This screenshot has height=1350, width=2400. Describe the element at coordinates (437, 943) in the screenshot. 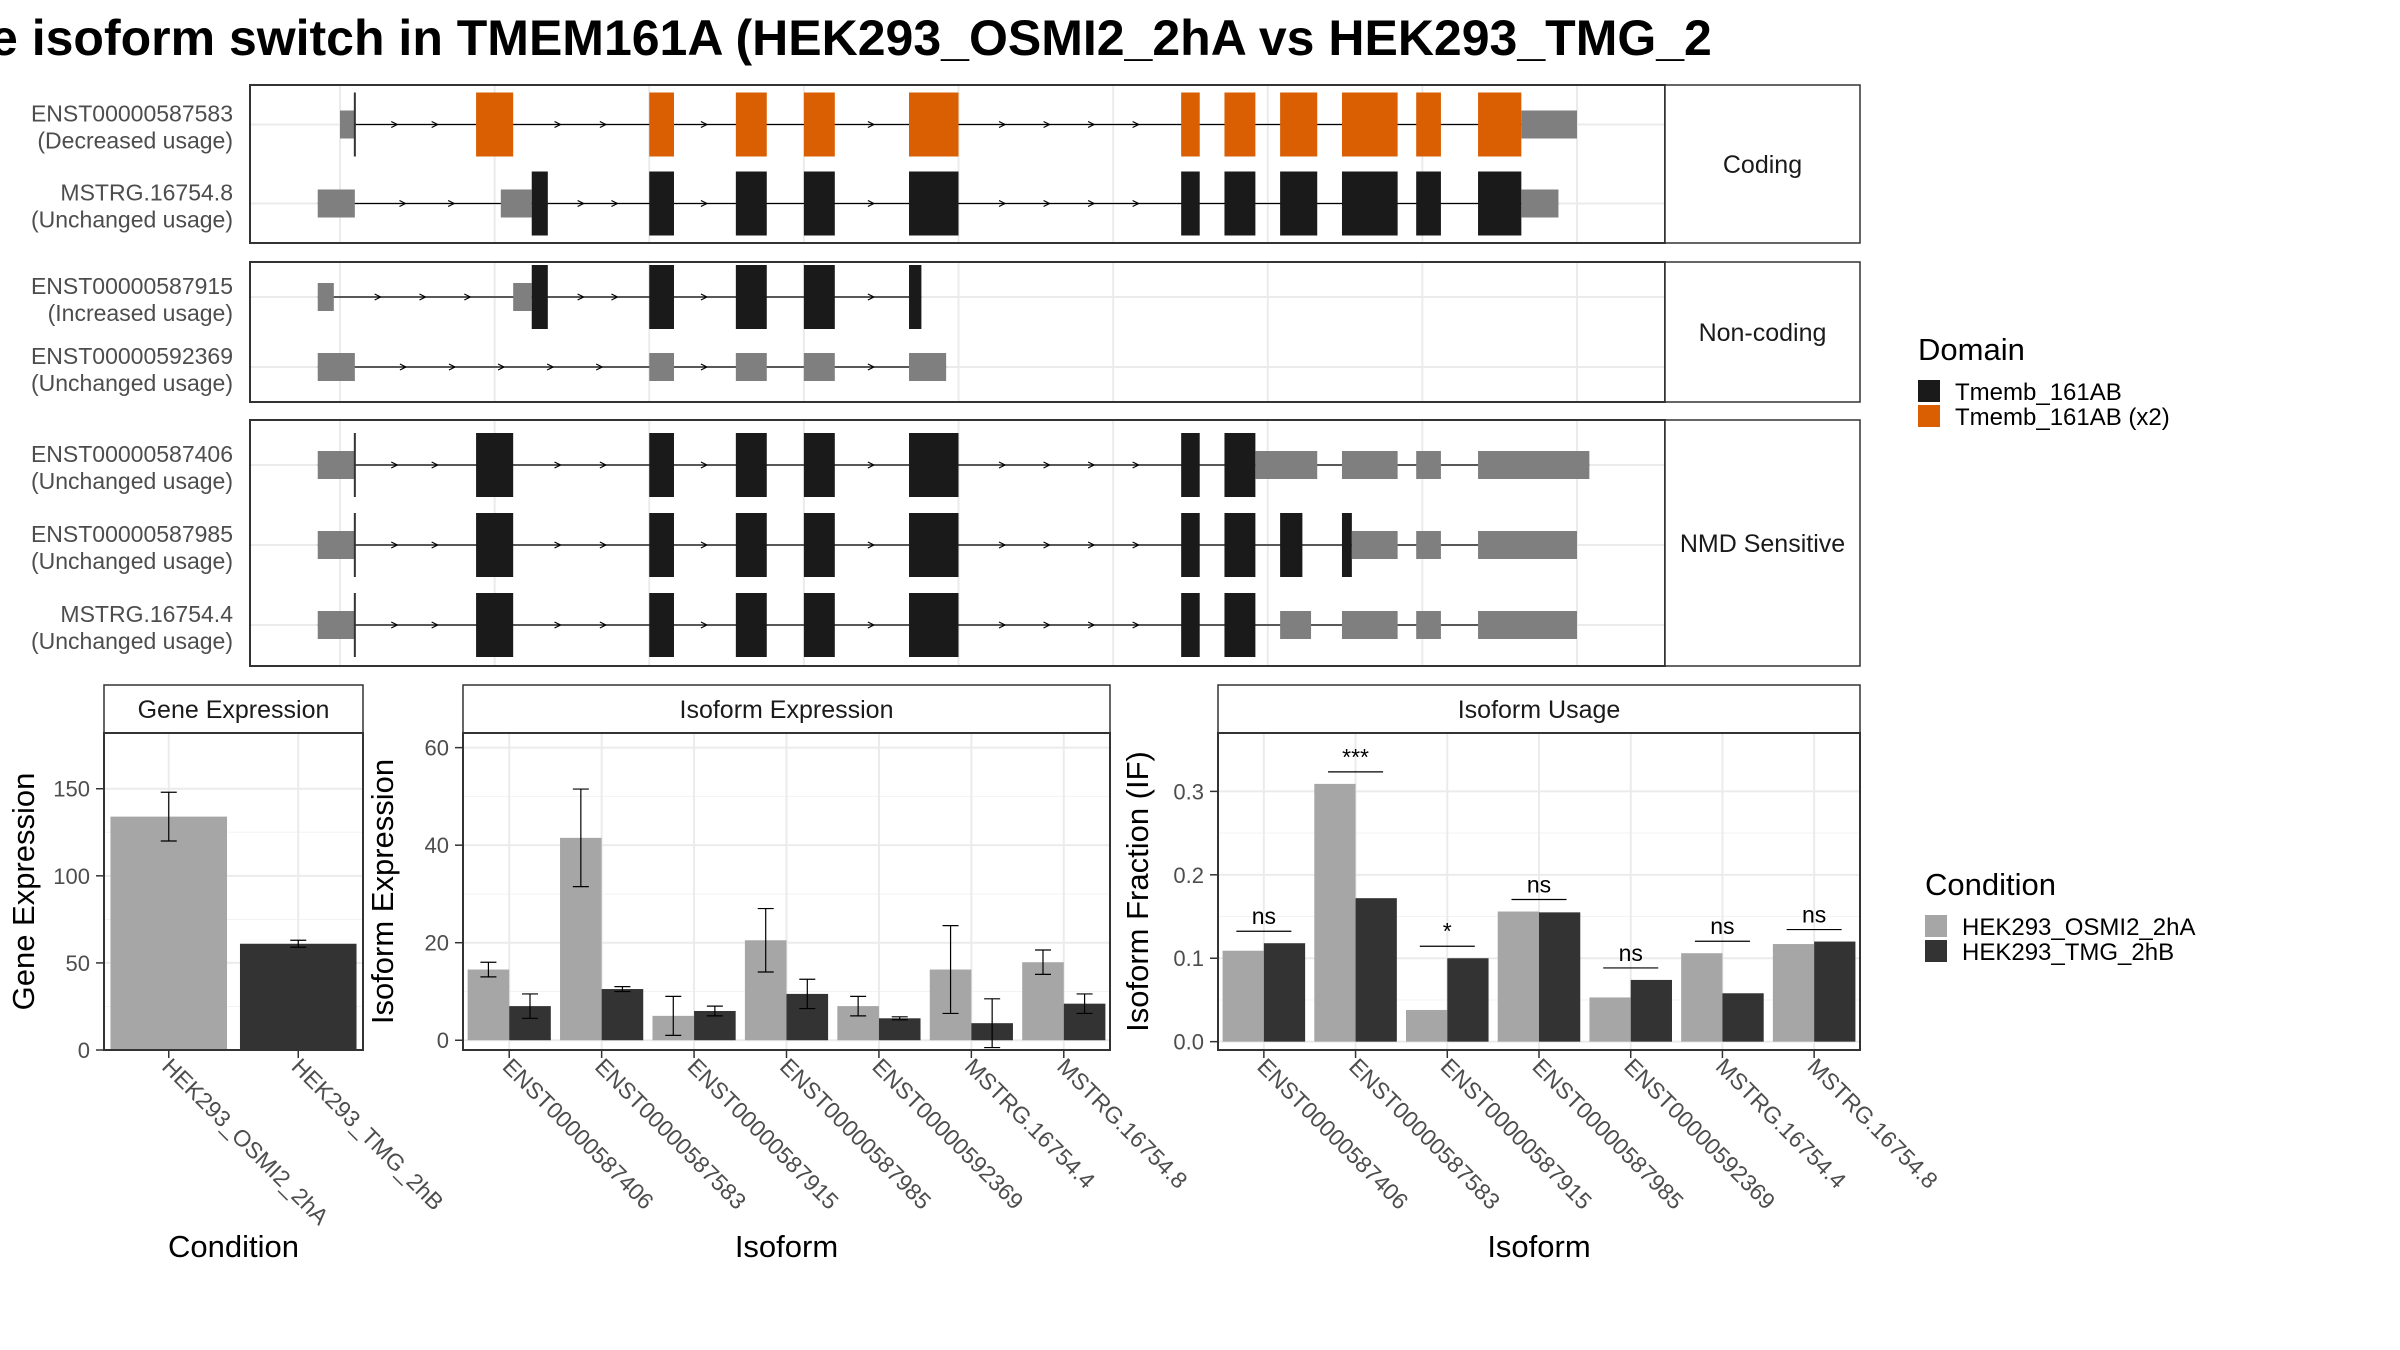

I see `y-tick-label: 20` at that location.